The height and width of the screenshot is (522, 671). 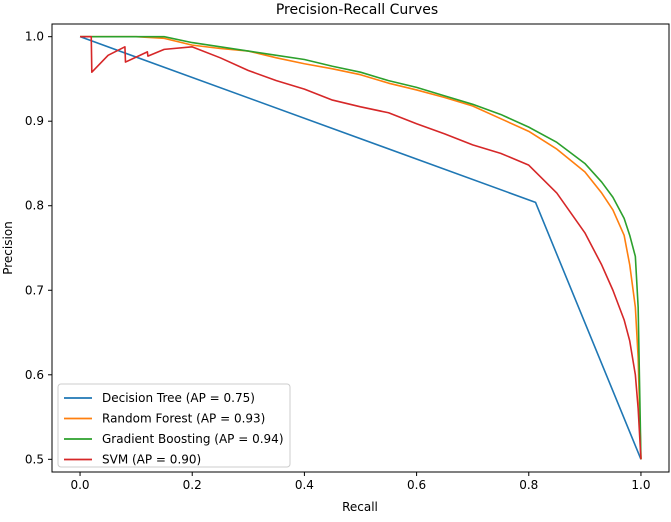 I want to click on x-tick-label: 0.2, so click(x=192, y=485).